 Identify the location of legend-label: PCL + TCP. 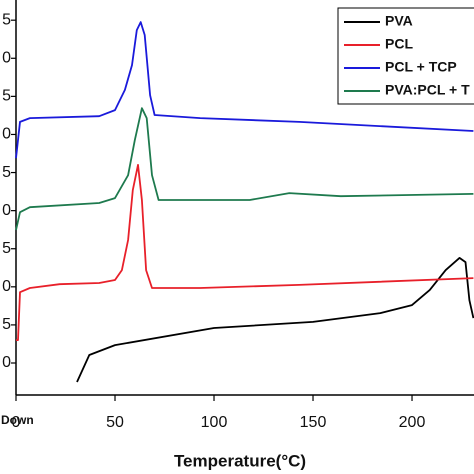
(421, 67).